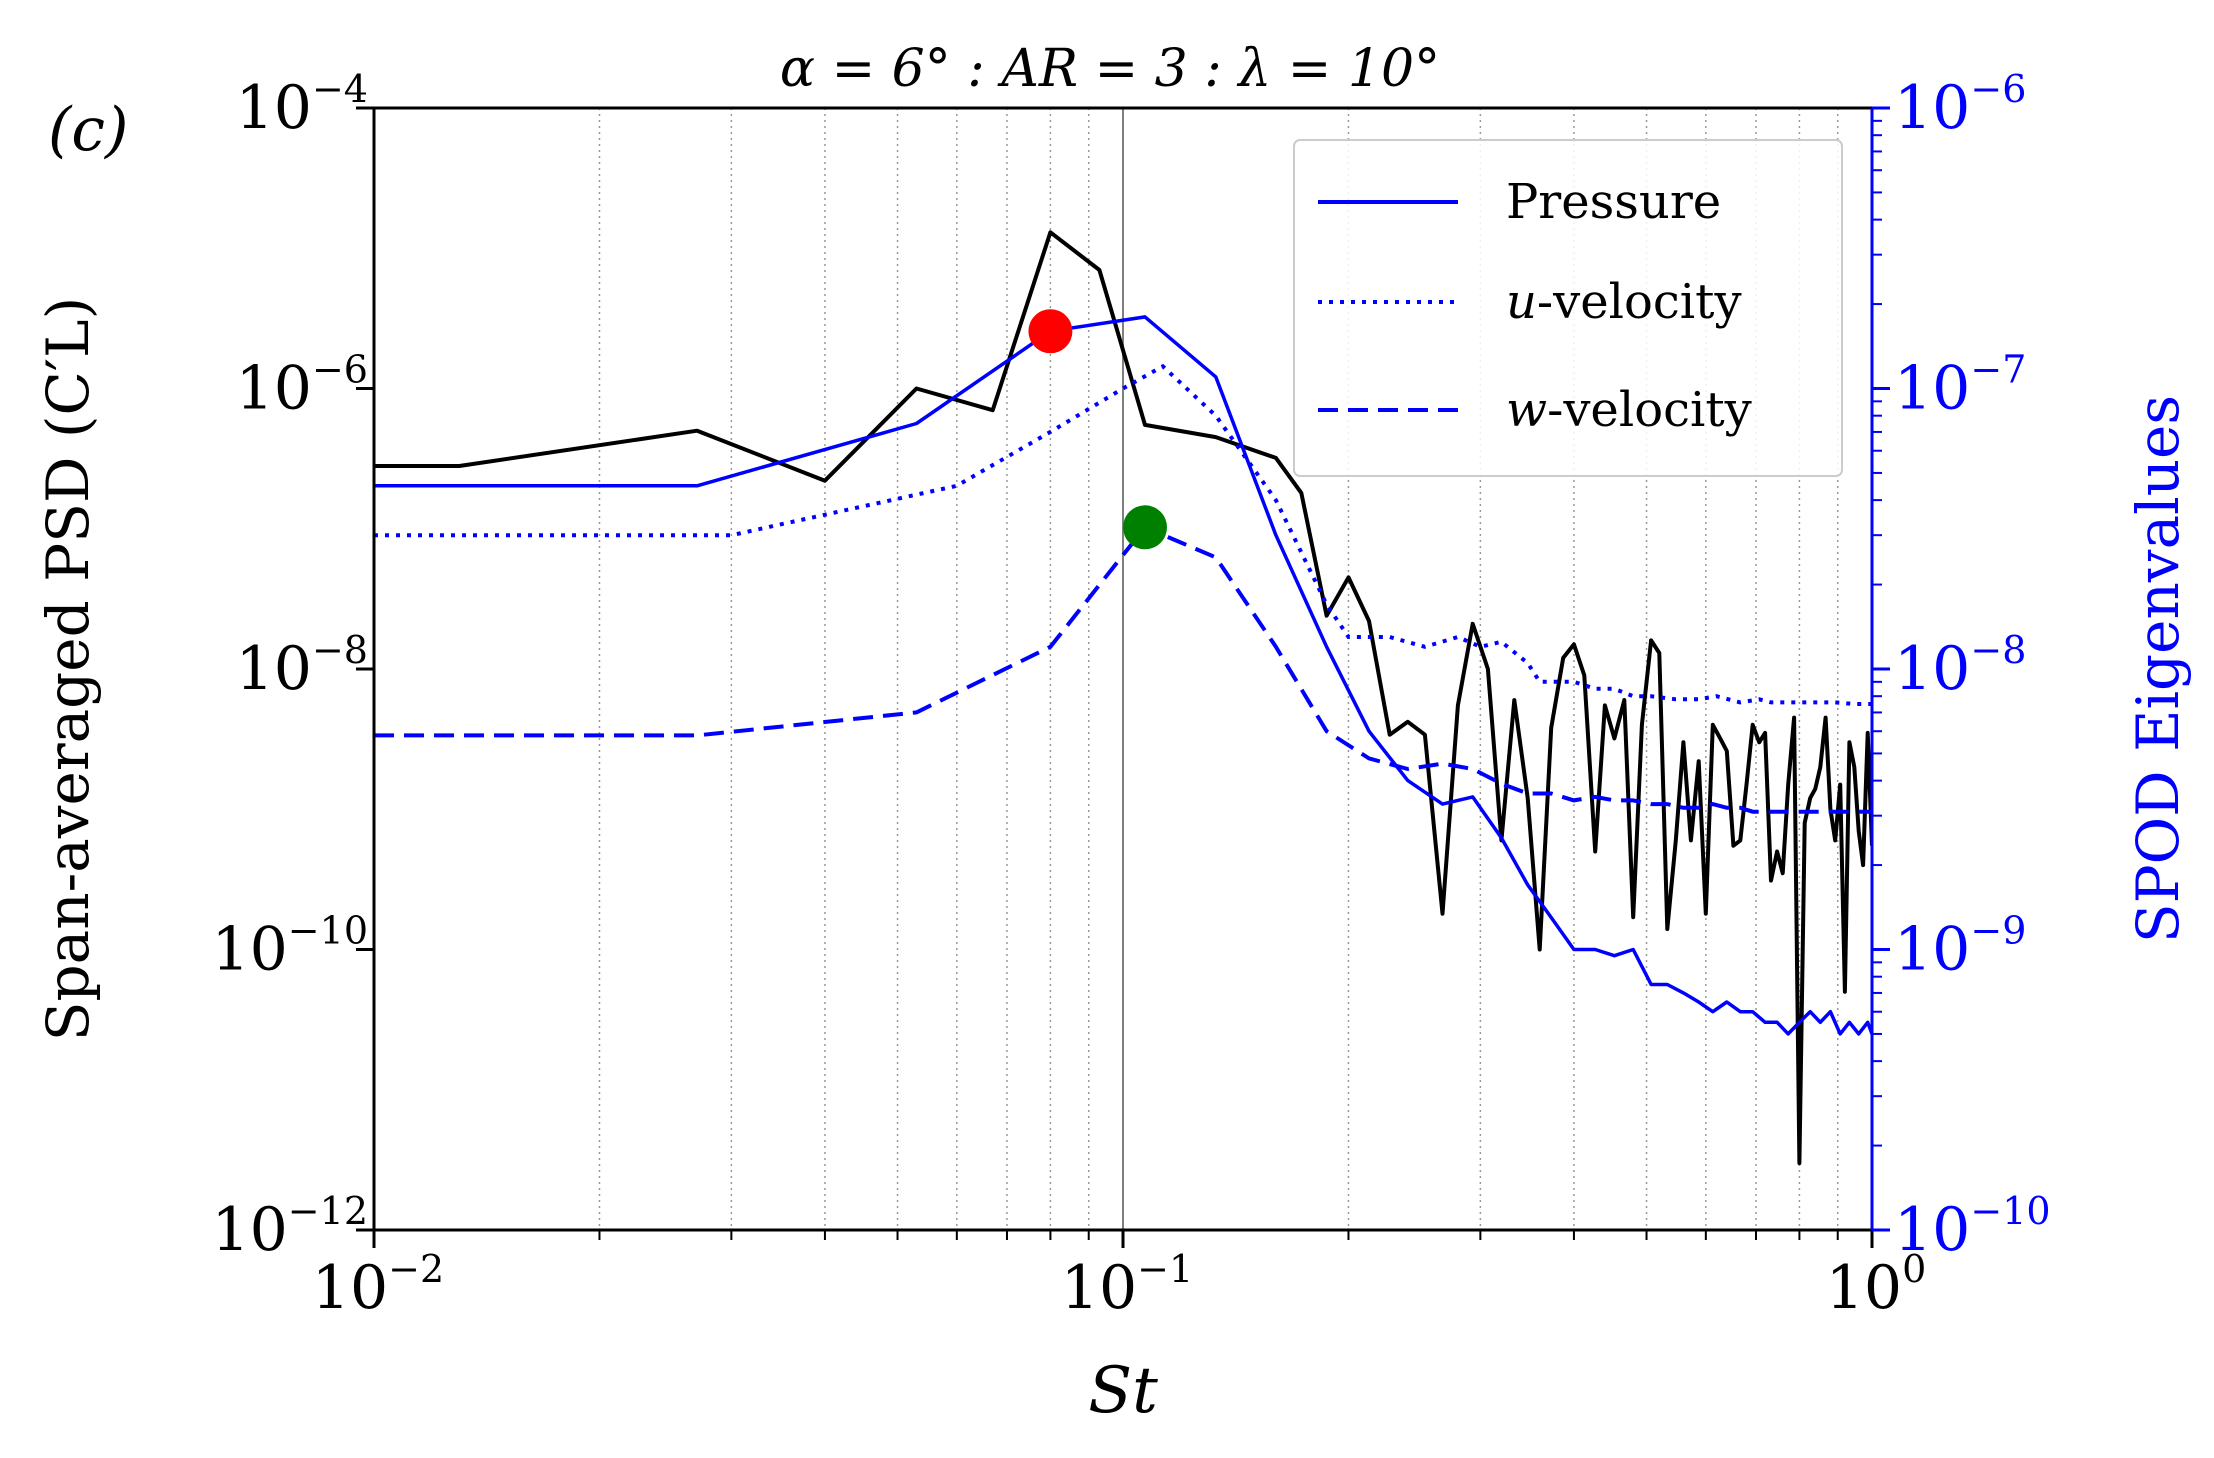 Image resolution: width=2214 pixels, height=1458 pixels. I want to click on legend-label-pressure: Pressure, so click(1613, 202).